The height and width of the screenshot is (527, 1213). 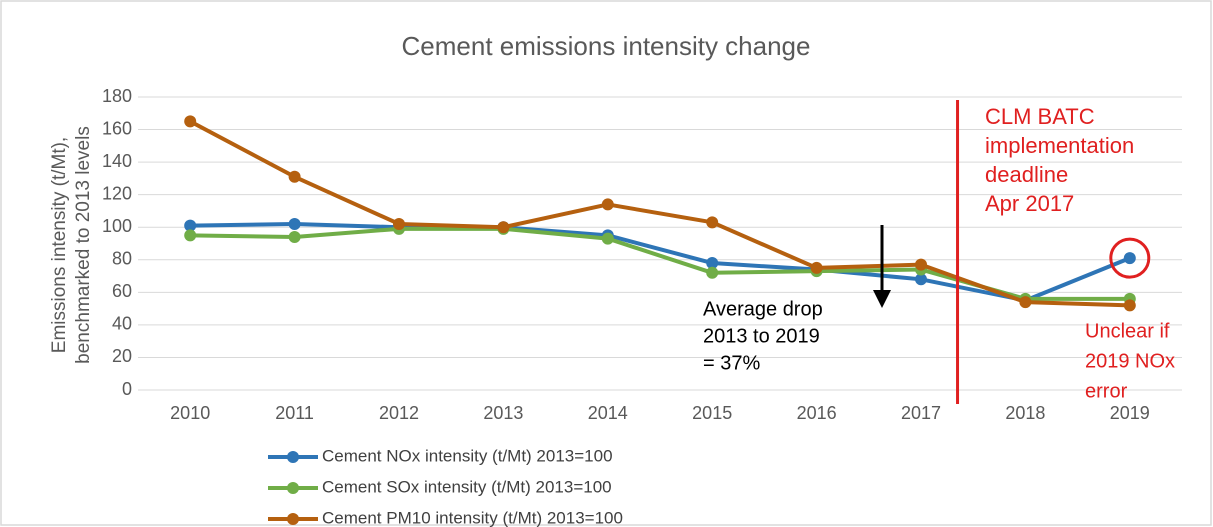 I want to click on annotation: Unclear if, so click(x=1127, y=331).